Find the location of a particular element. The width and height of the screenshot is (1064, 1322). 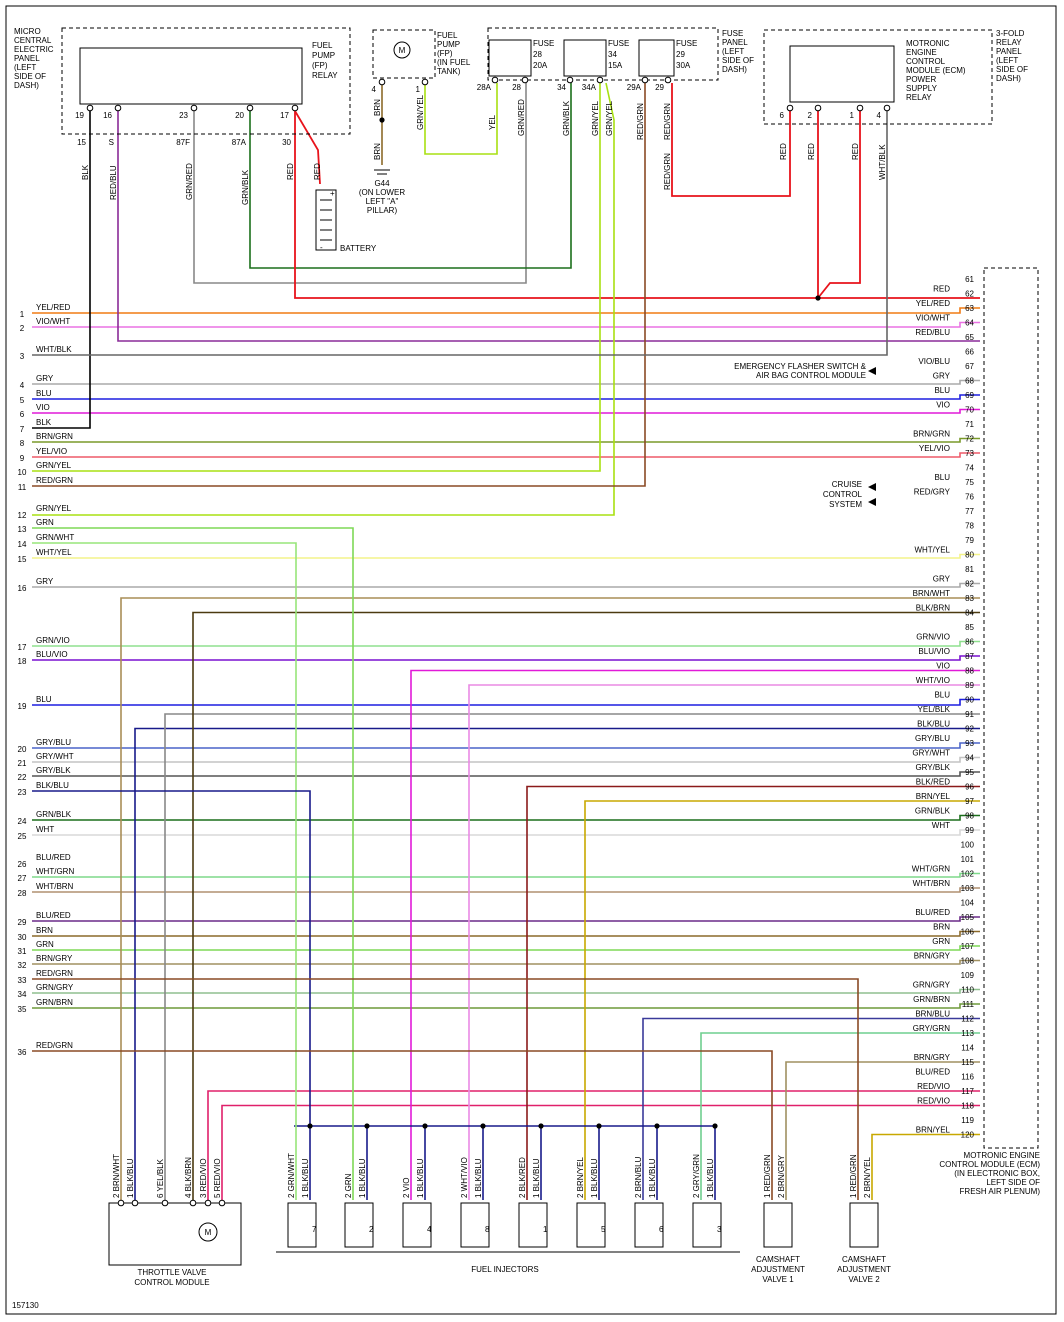

wire-color-label: GRN/BLK is located at coordinates (566, 118).